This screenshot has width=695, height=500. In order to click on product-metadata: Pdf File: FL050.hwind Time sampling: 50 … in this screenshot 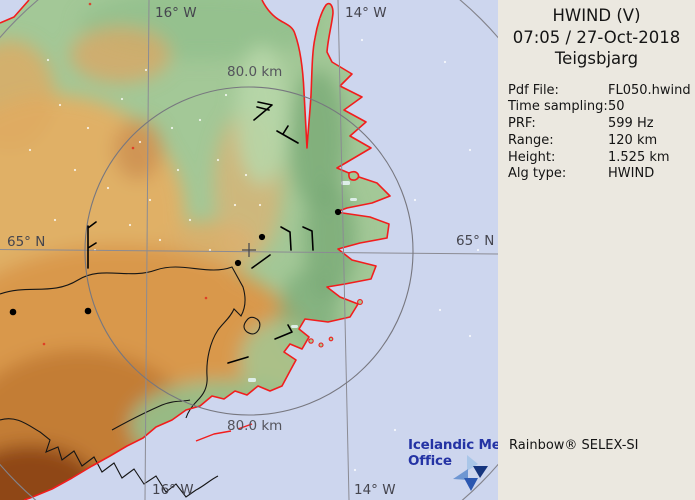, I will do `click(596, 133)`.